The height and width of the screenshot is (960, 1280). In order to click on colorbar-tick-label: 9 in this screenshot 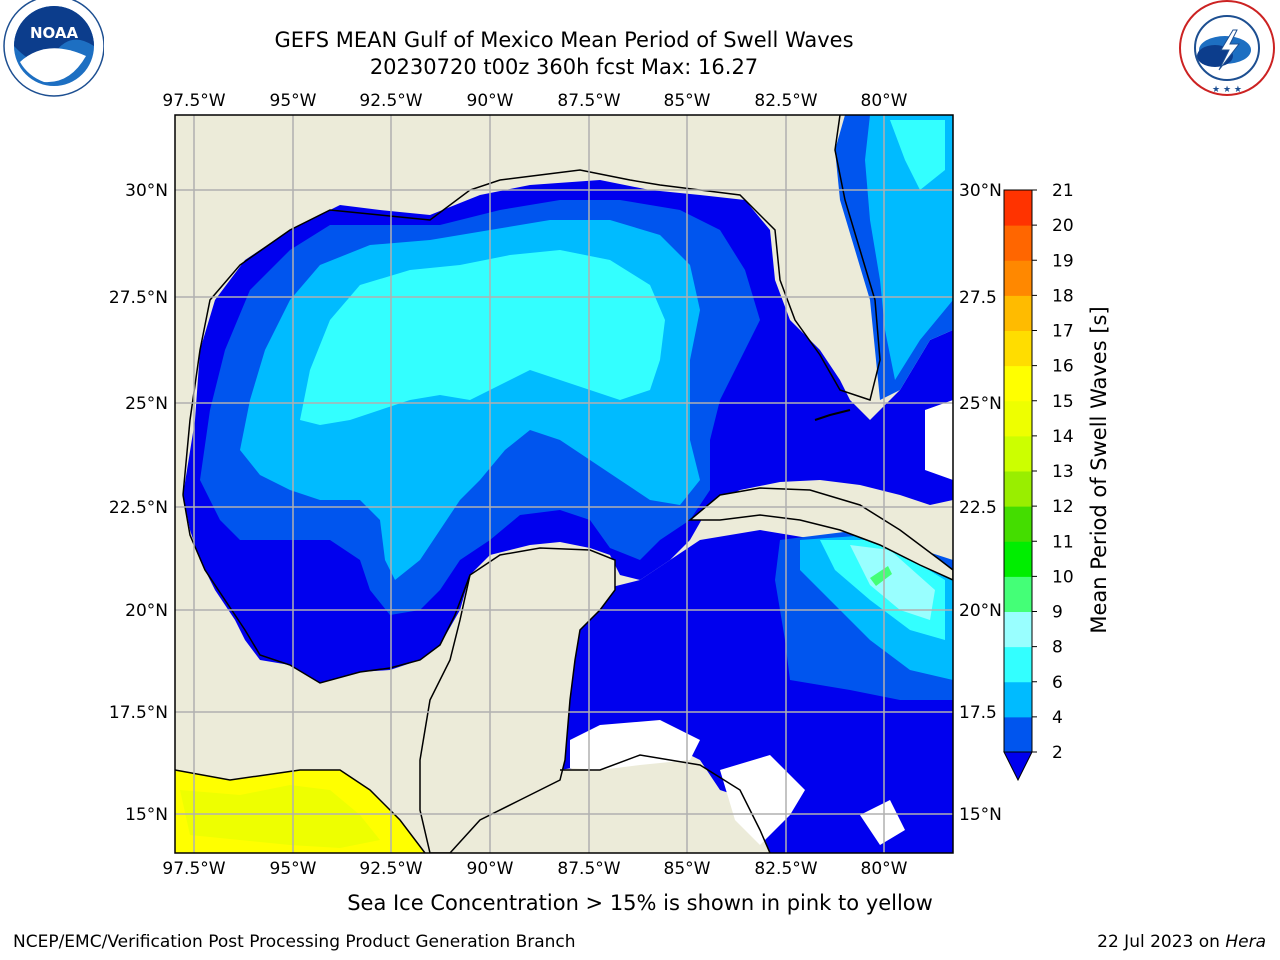, I will do `click(1057, 613)`.